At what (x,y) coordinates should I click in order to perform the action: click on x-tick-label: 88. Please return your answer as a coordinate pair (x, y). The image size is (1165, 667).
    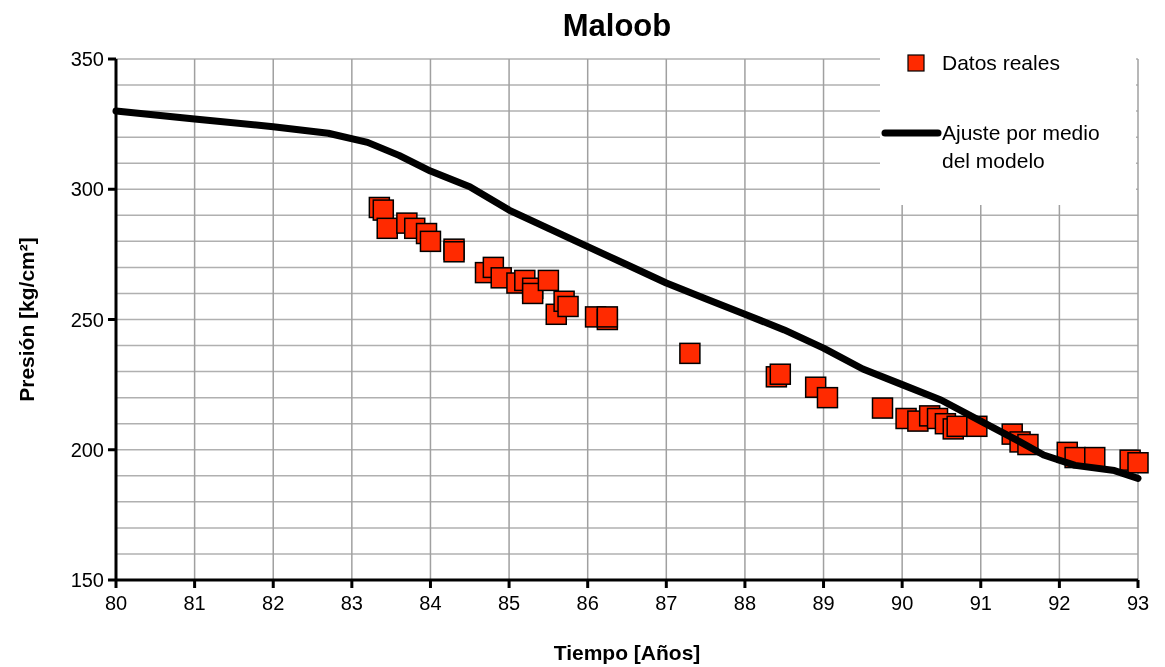
    Looking at the image, I should click on (745, 603).